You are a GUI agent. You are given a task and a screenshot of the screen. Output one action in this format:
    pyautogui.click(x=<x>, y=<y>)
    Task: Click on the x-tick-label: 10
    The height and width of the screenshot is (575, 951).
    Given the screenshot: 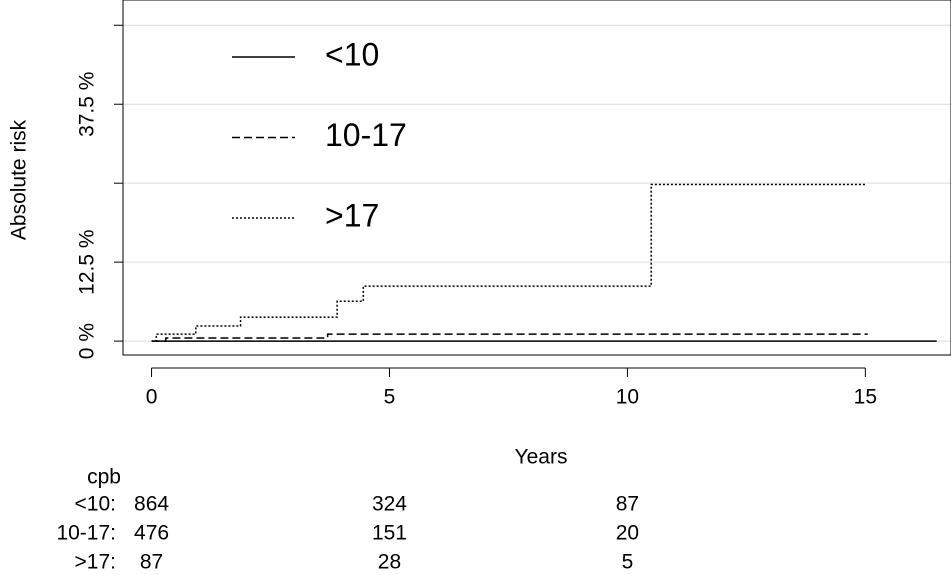 What is the action you would take?
    pyautogui.click(x=627, y=397)
    